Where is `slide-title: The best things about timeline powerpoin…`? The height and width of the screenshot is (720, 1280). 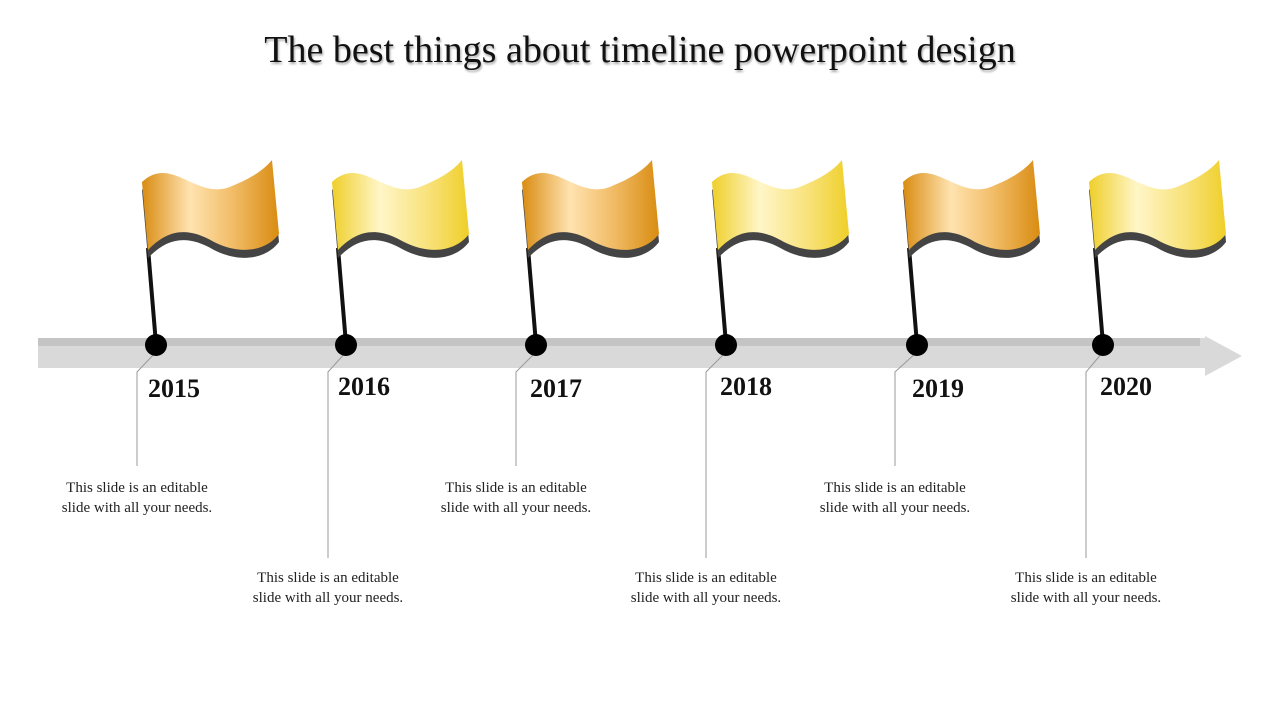
slide-title: The best things about timeline powerpoin… is located at coordinates (640, 50).